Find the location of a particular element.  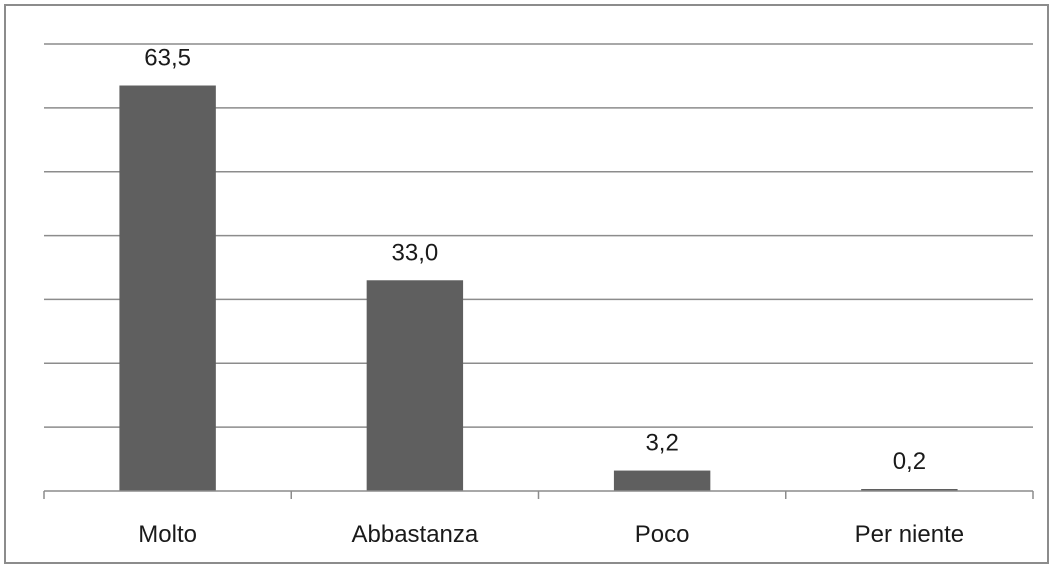

data-label: 3,2 is located at coordinates (661, 443).